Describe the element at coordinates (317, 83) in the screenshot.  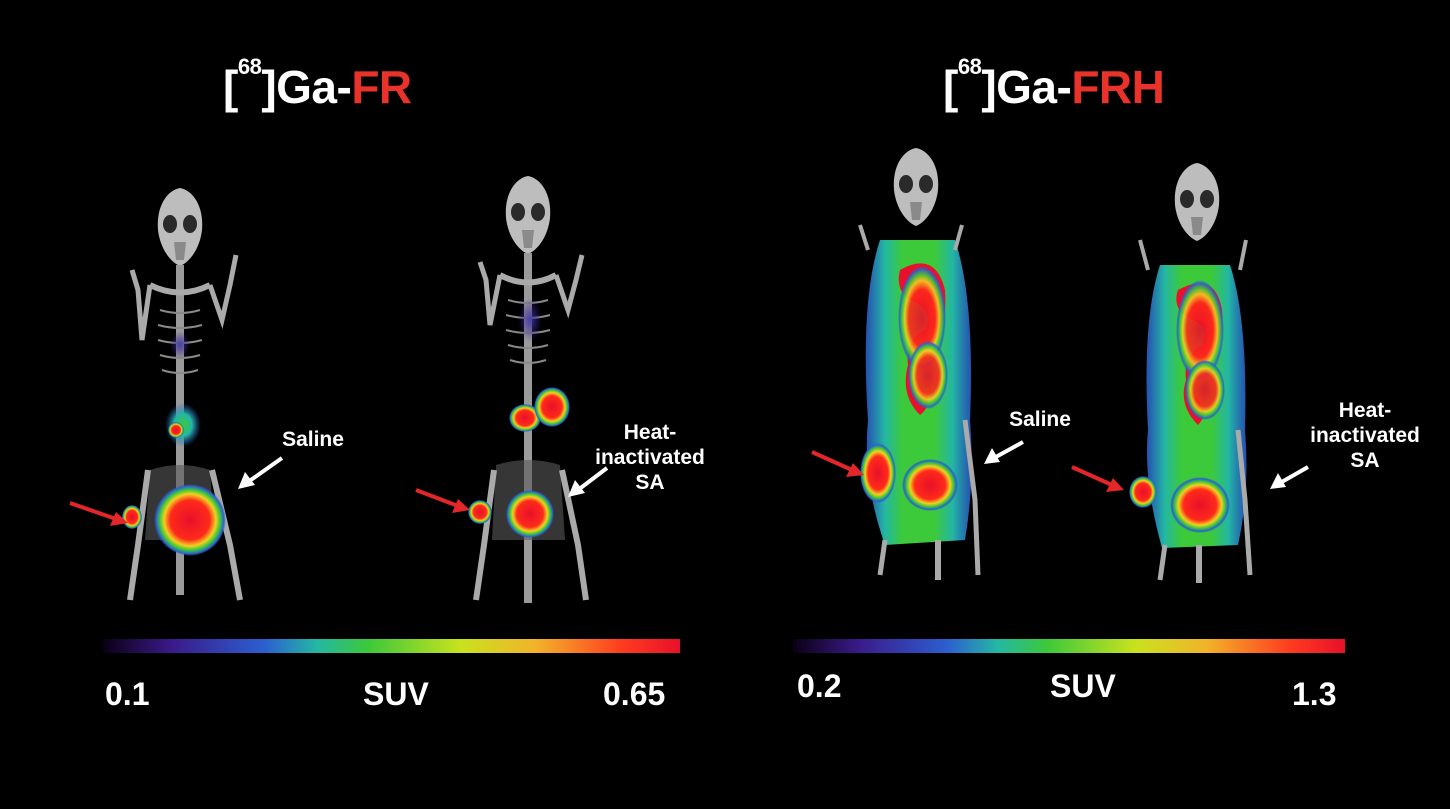
I see `panel-title-fr: [68]Ga-FR` at that location.